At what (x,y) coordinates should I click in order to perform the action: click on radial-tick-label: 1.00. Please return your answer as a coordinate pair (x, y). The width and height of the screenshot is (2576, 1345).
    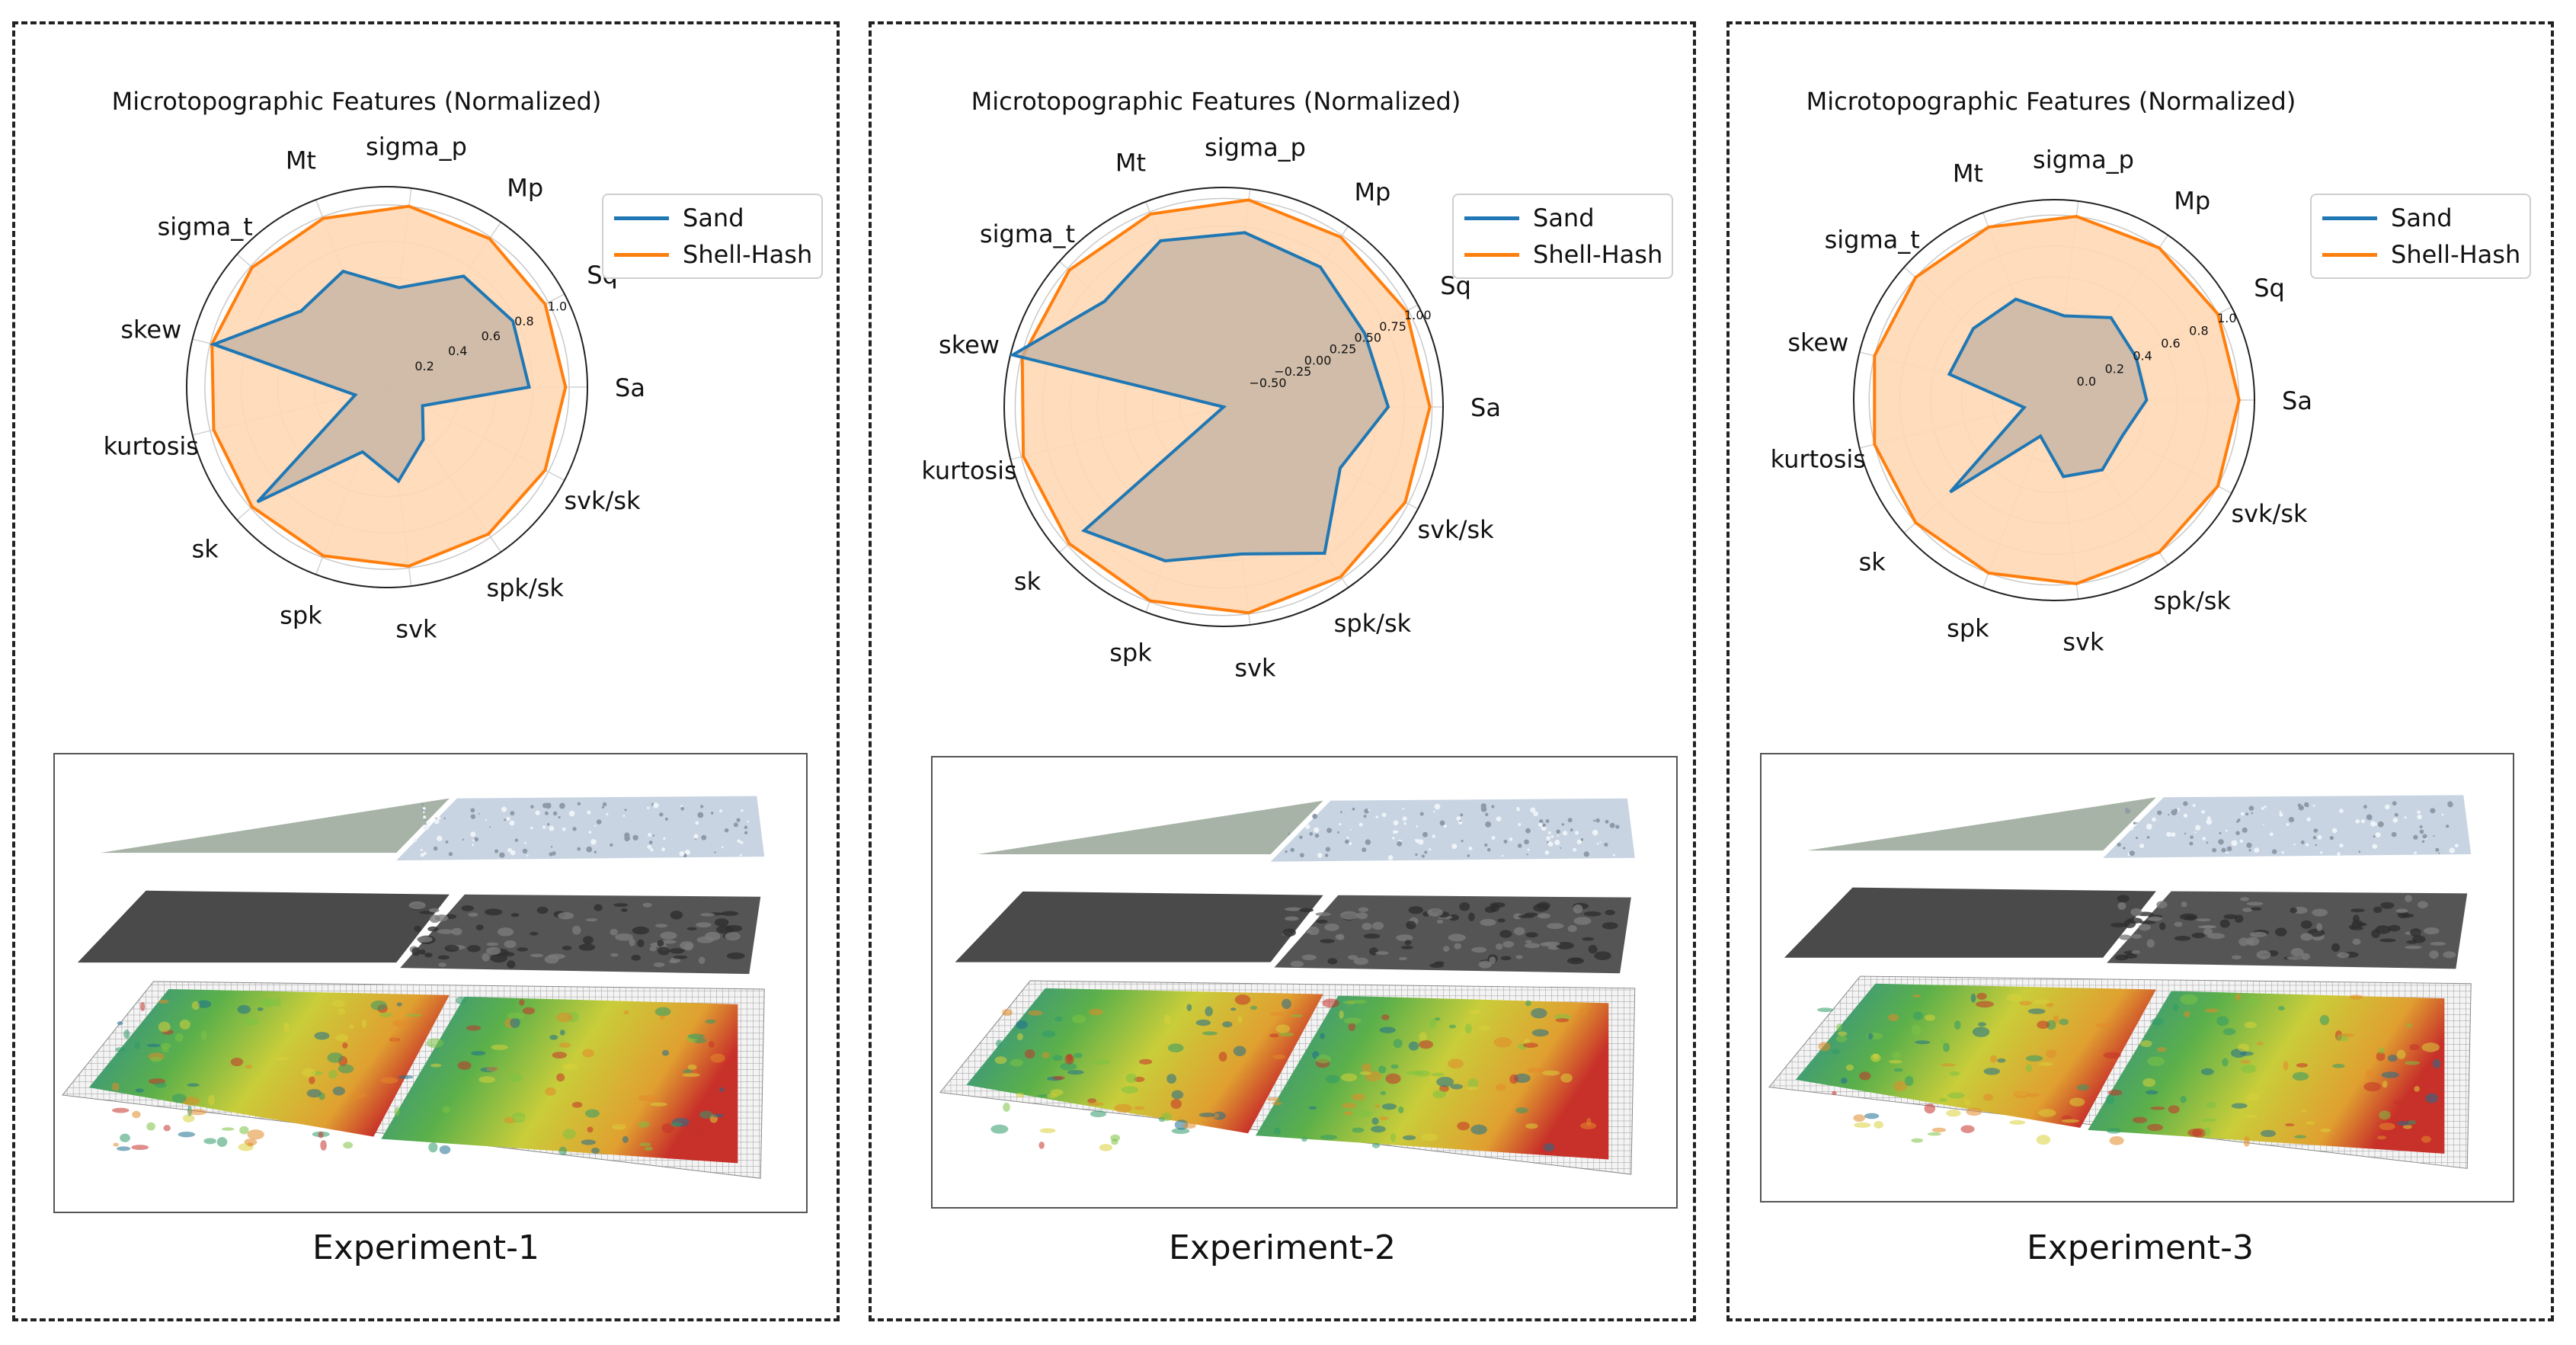
    Looking at the image, I should click on (1418, 315).